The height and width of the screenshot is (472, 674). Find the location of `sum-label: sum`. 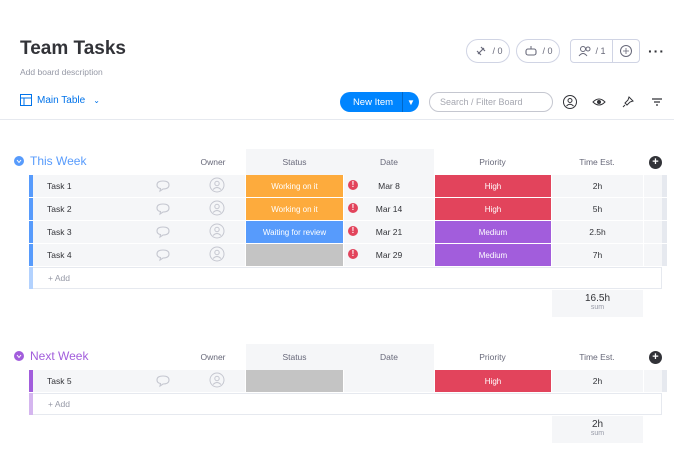

sum-label: sum is located at coordinates (597, 307).